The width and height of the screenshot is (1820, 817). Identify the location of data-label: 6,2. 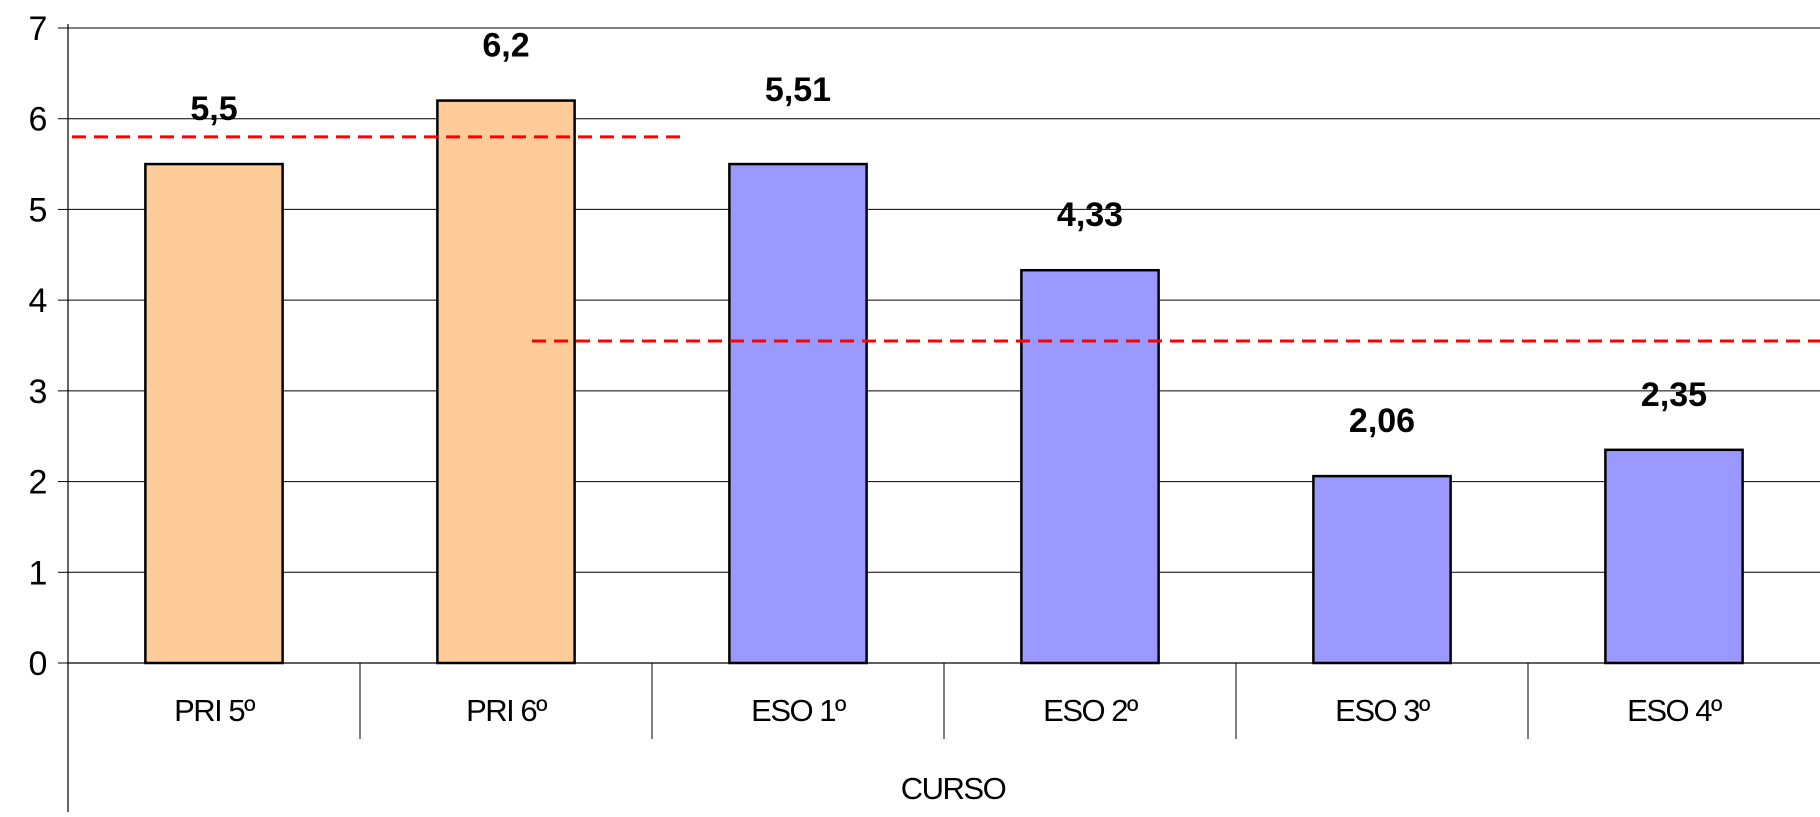
(505, 46).